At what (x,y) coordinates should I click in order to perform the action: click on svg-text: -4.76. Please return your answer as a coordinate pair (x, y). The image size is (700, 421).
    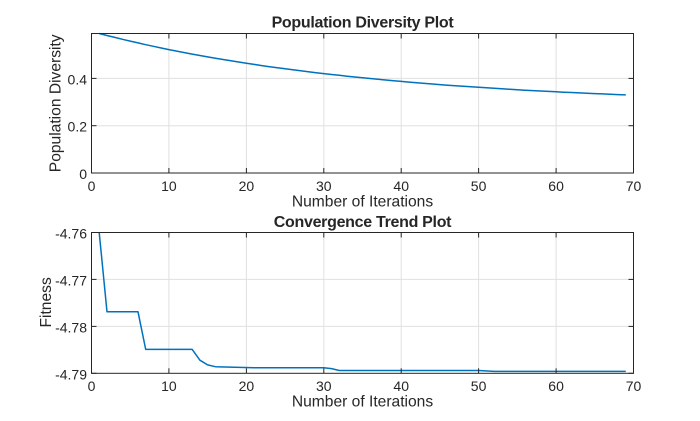
    Looking at the image, I should click on (71, 234).